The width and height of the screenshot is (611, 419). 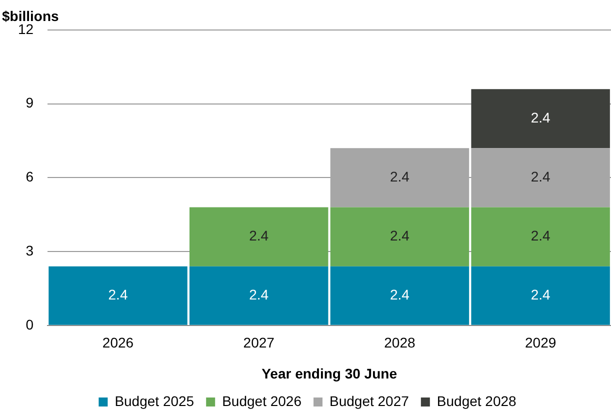 I want to click on legend-label: Budget 2025, so click(x=154, y=400).